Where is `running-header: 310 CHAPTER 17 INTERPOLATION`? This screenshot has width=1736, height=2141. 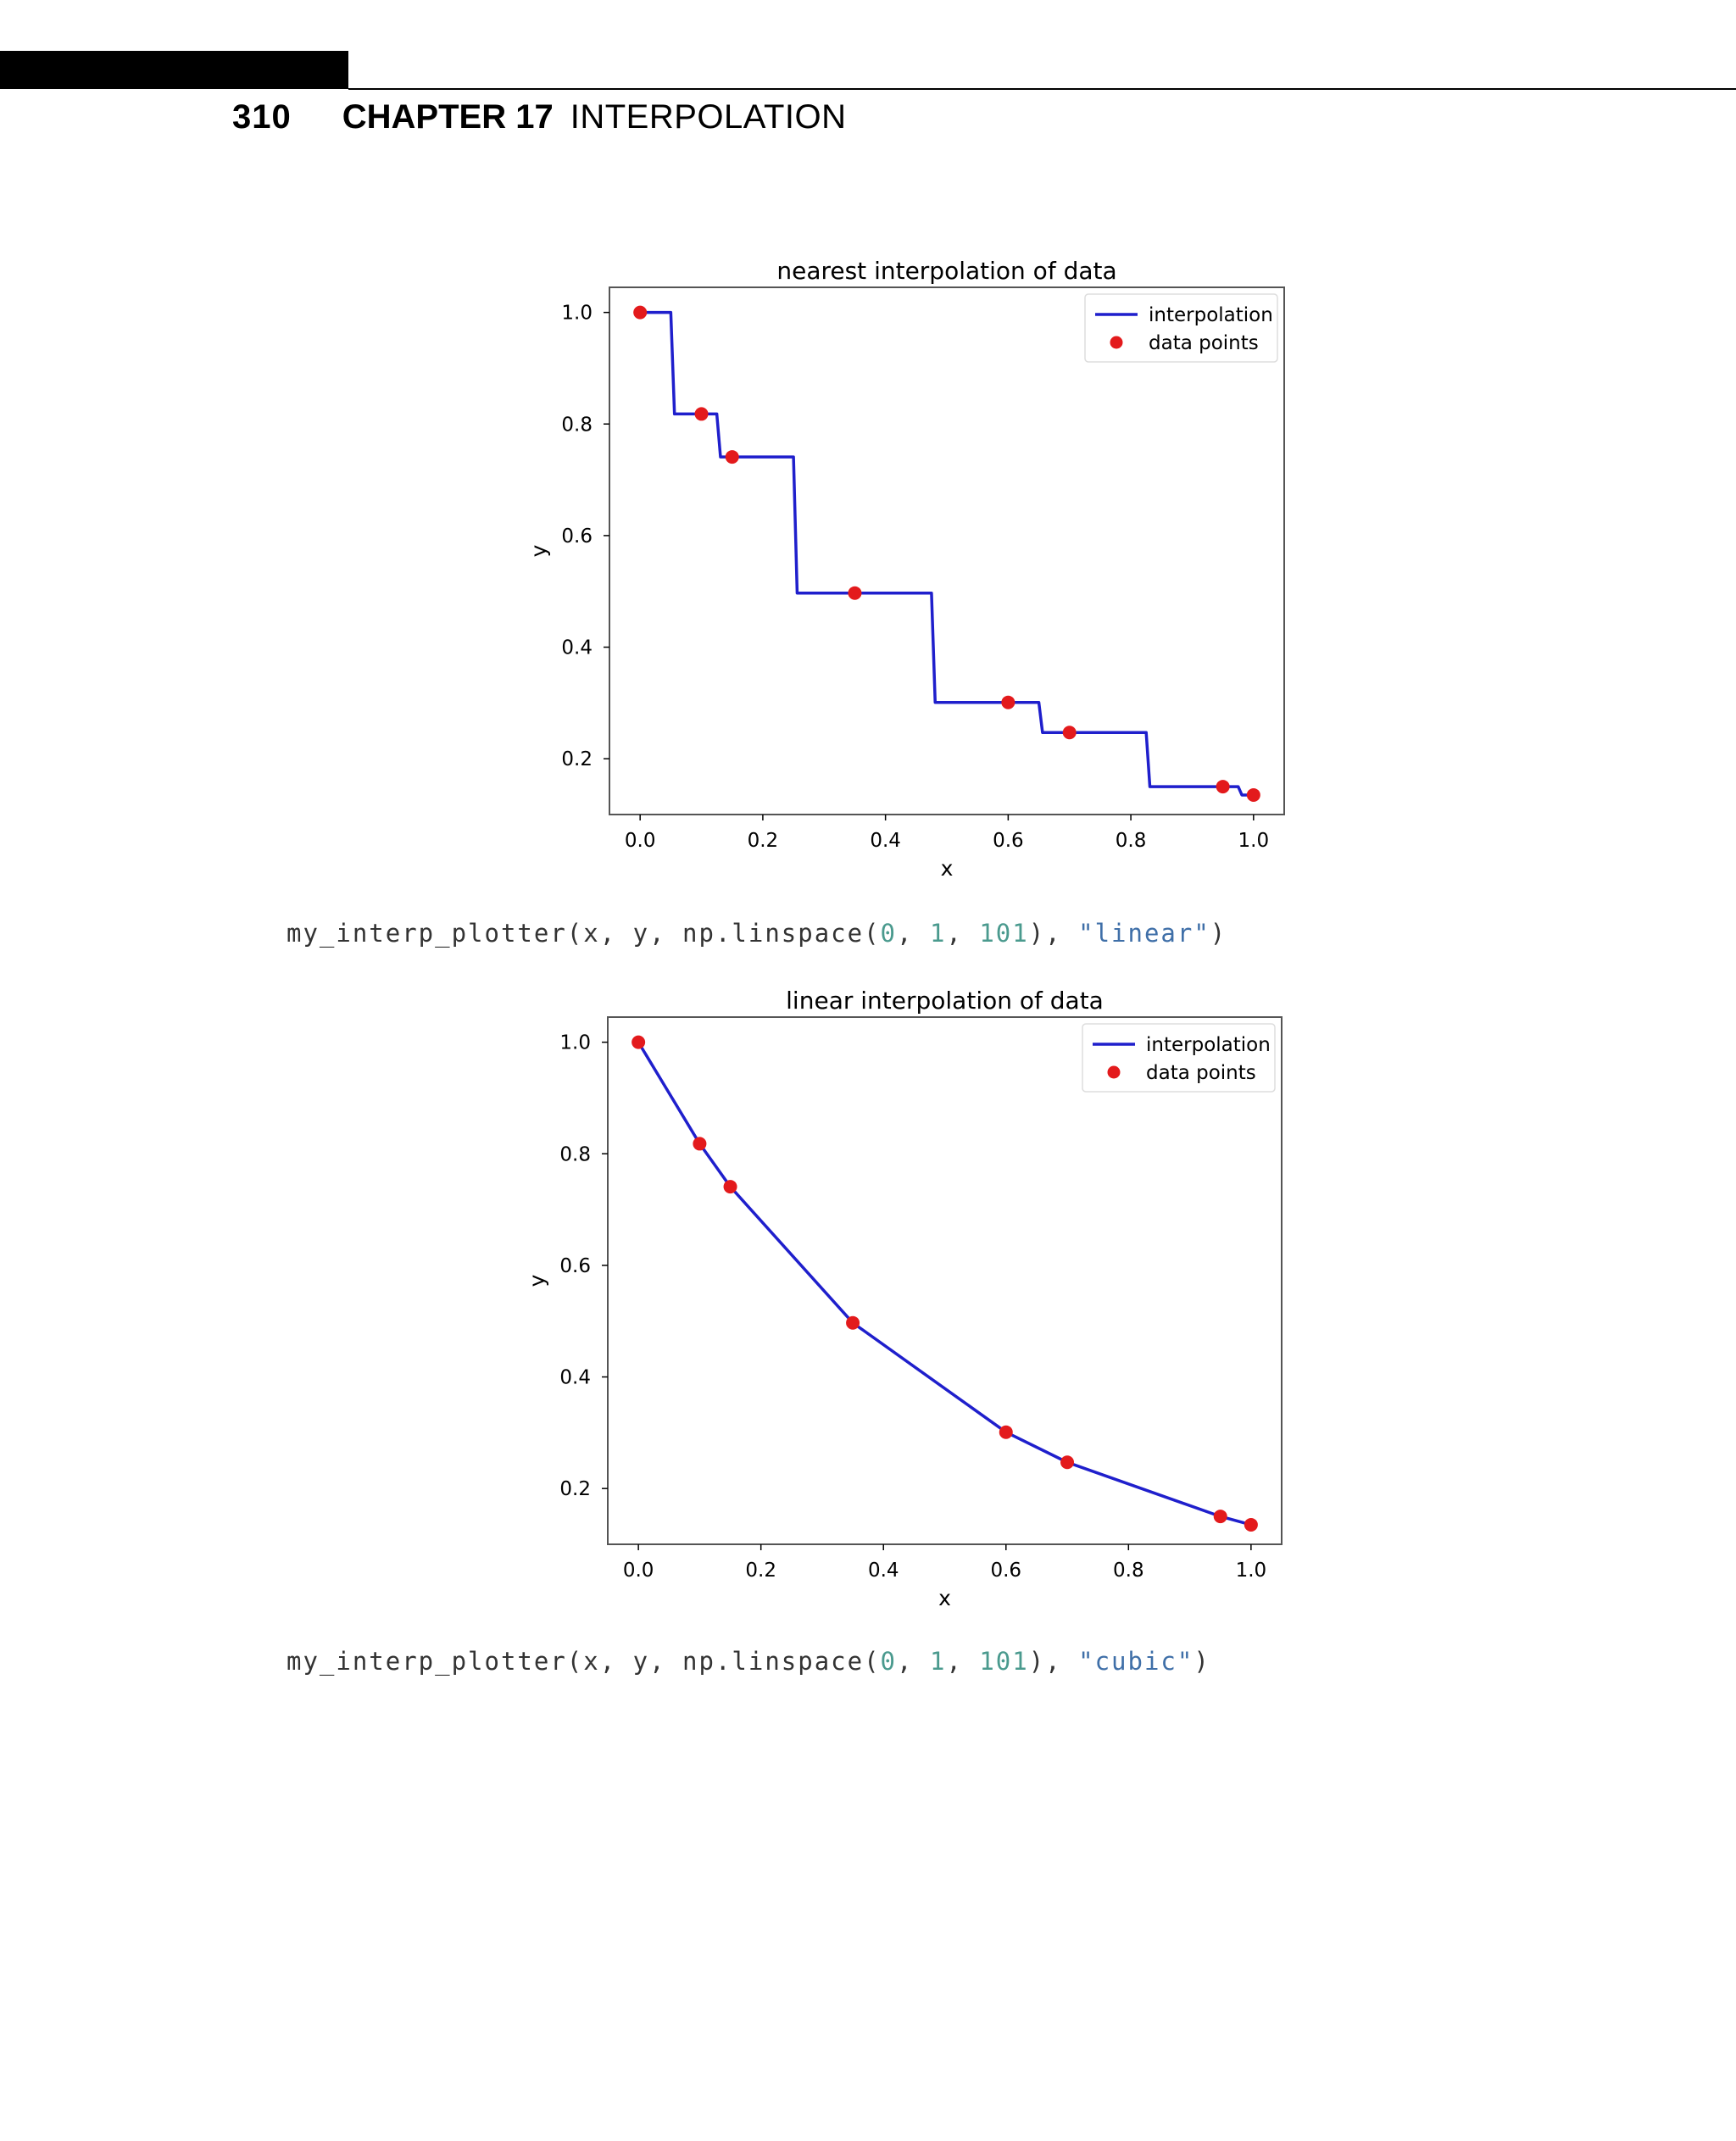 running-header: 310 CHAPTER 17 INTERPOLATION is located at coordinates (539, 117).